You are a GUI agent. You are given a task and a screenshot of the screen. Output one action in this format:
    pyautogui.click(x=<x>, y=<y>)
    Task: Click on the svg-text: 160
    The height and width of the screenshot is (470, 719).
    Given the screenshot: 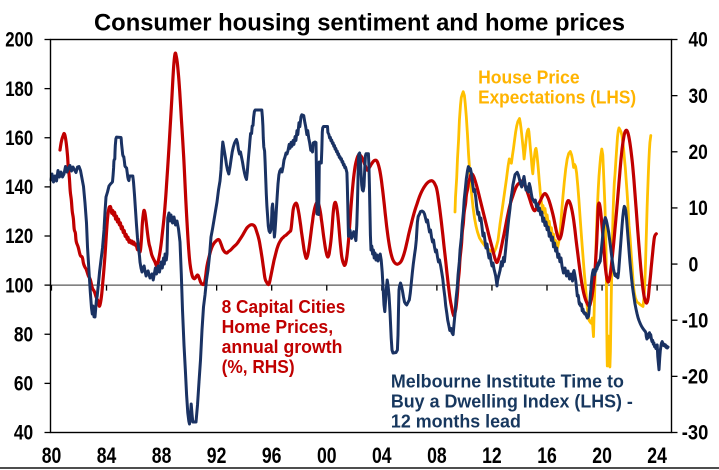 What is the action you would take?
    pyautogui.click(x=19, y=138)
    